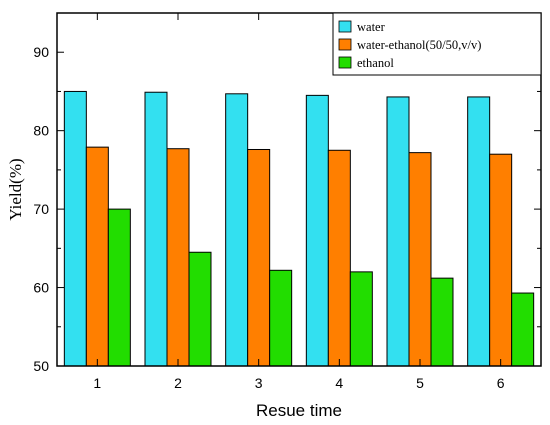 This screenshot has width=550, height=425. Describe the element at coordinates (339, 383) in the screenshot. I see `x-tick-label: 4` at that location.